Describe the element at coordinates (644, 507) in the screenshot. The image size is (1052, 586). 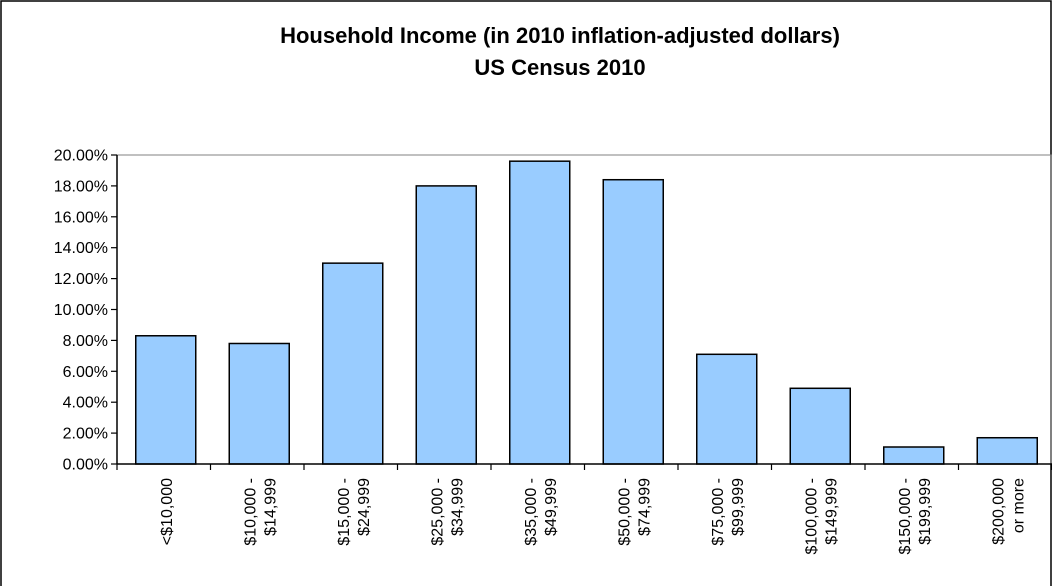
I see `x-category-label: $74,999` at that location.